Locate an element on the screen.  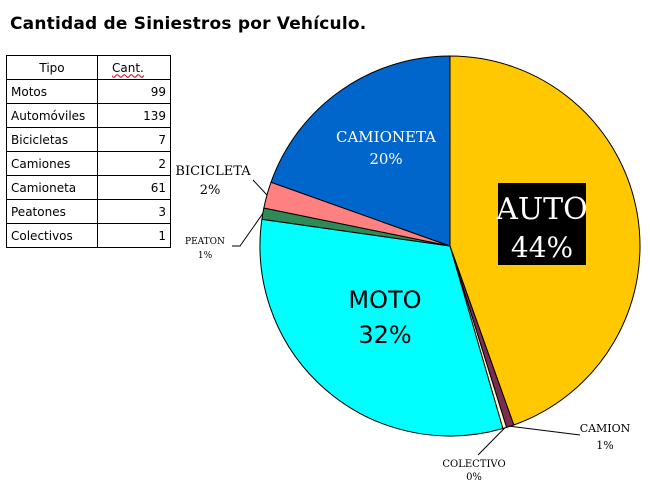
slice-label-moto: MOTO is located at coordinates (384, 300).